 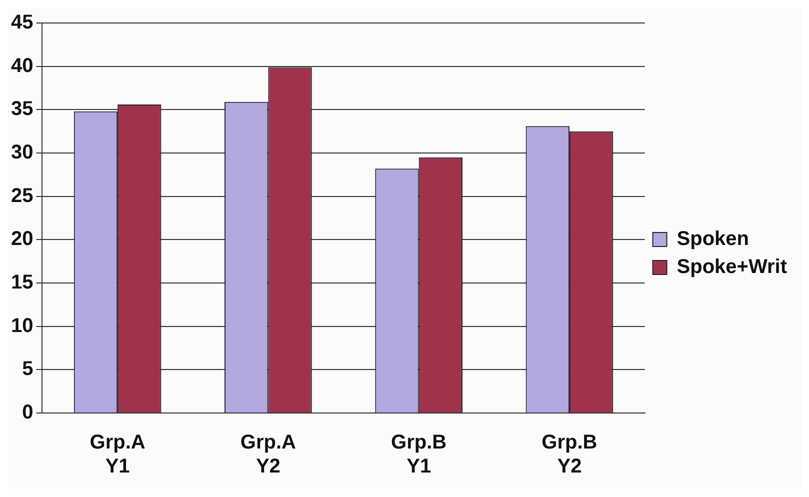 What do you see at coordinates (118, 455) in the screenshot?
I see `x-tick-label: Grp.A Y1` at bounding box center [118, 455].